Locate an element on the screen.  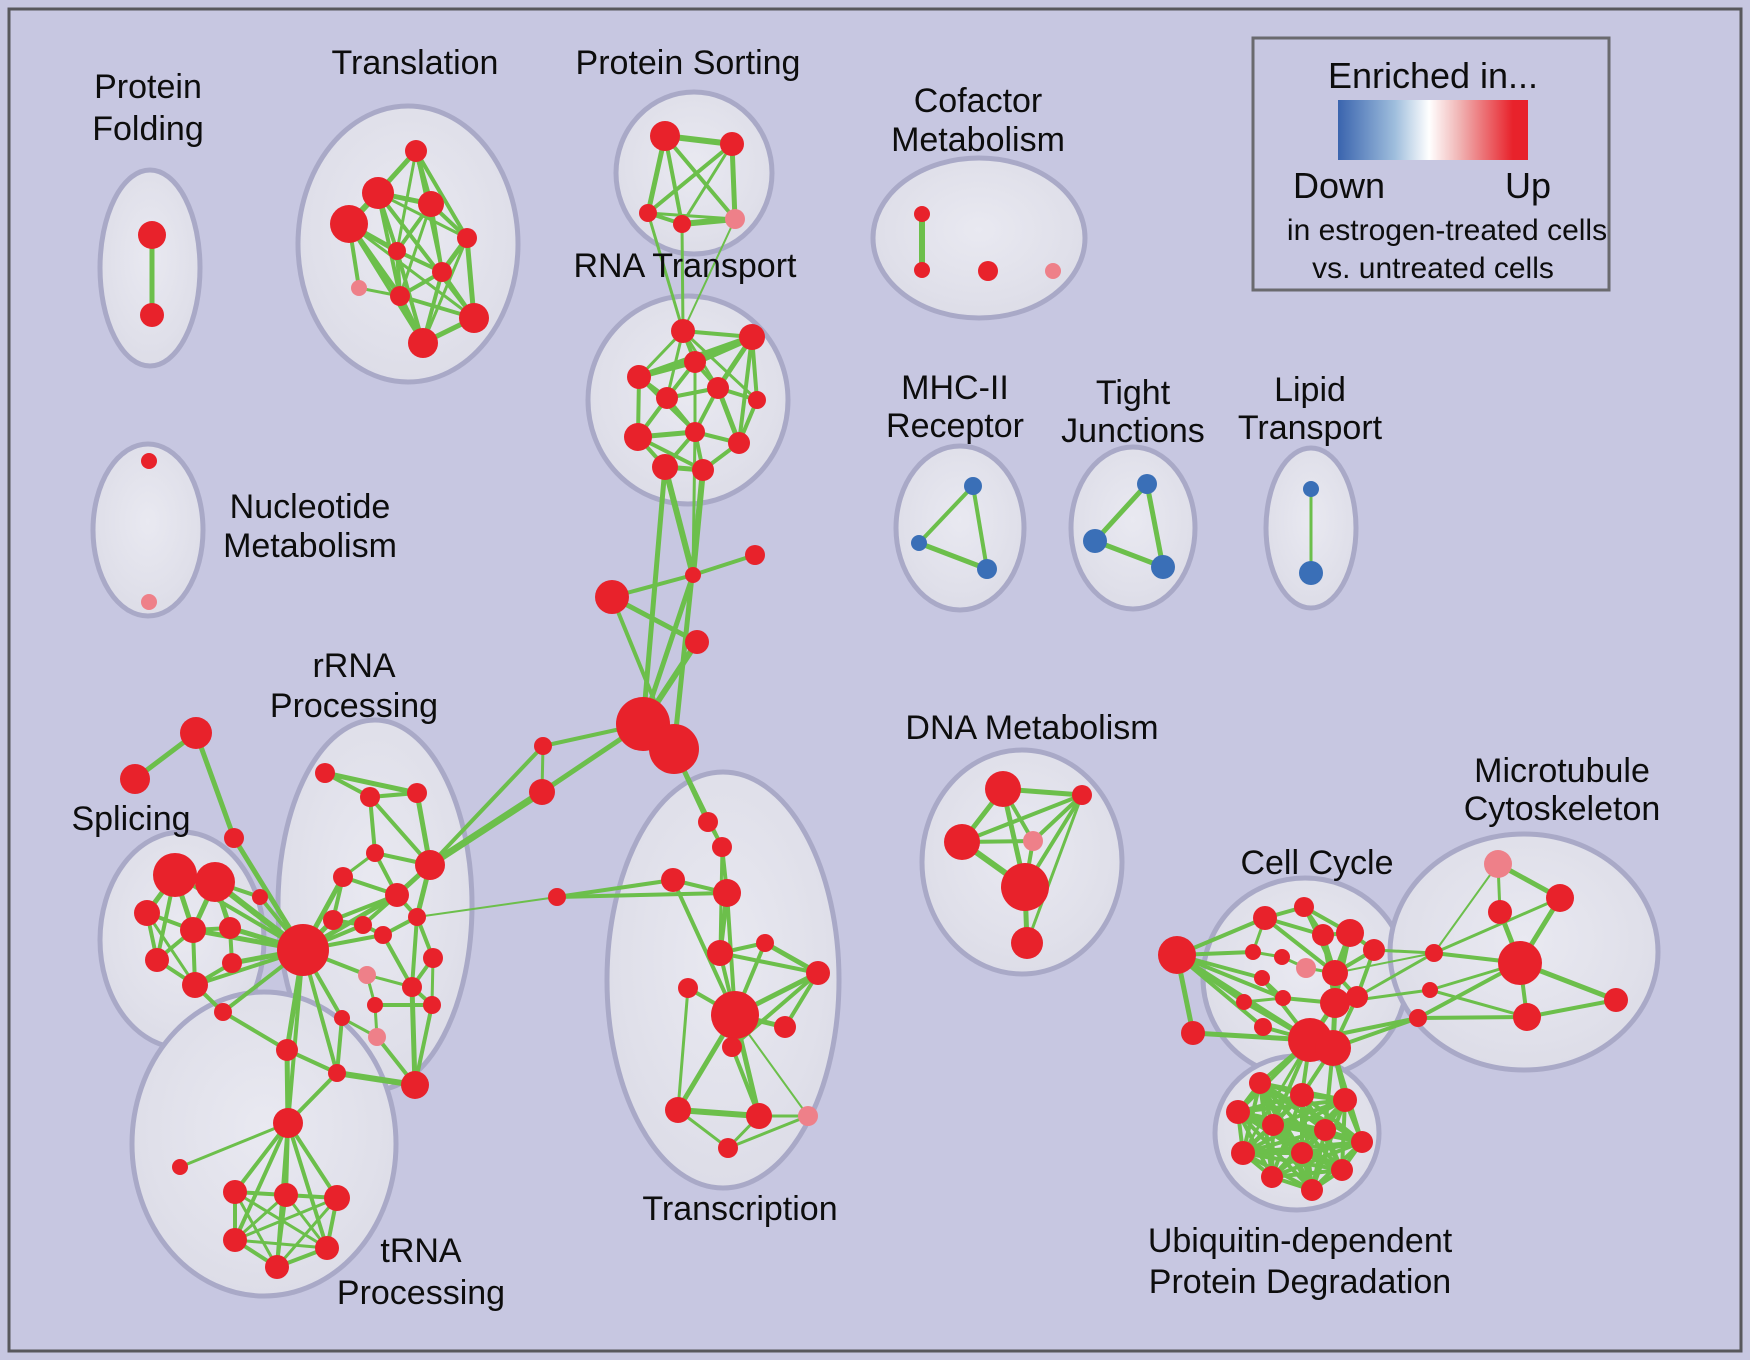
cluster-label-trna-processing: tRNA Processing is located at coordinates (421, 1272).